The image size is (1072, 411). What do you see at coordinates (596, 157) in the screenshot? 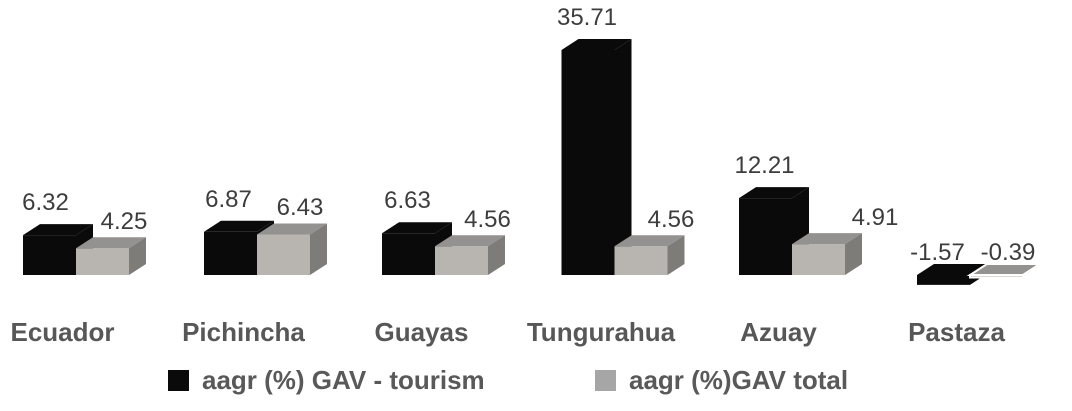
I see `bar-gav-tourism-tungurahua` at bounding box center [596, 157].